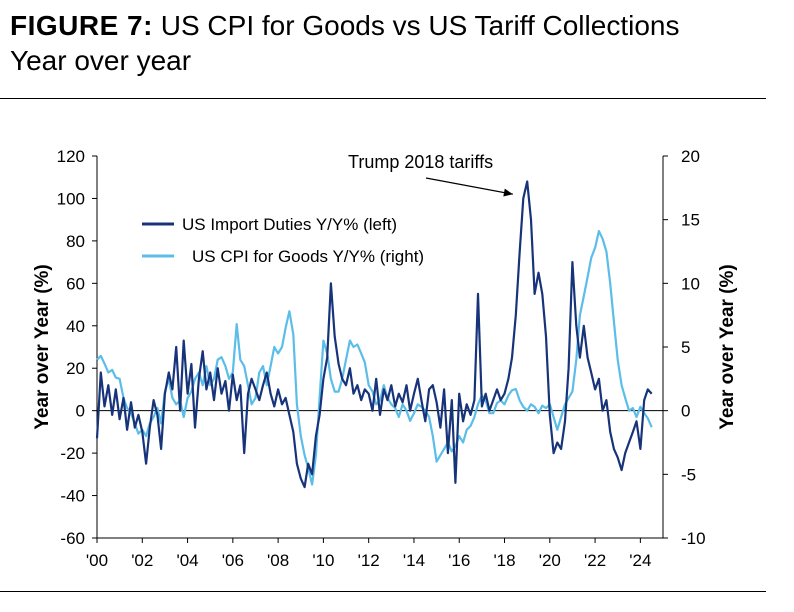 Image resolution: width=794 pixels, height=612 pixels. Describe the element at coordinates (690, 220) in the screenshot. I see `right-tick-label: 15` at that location.